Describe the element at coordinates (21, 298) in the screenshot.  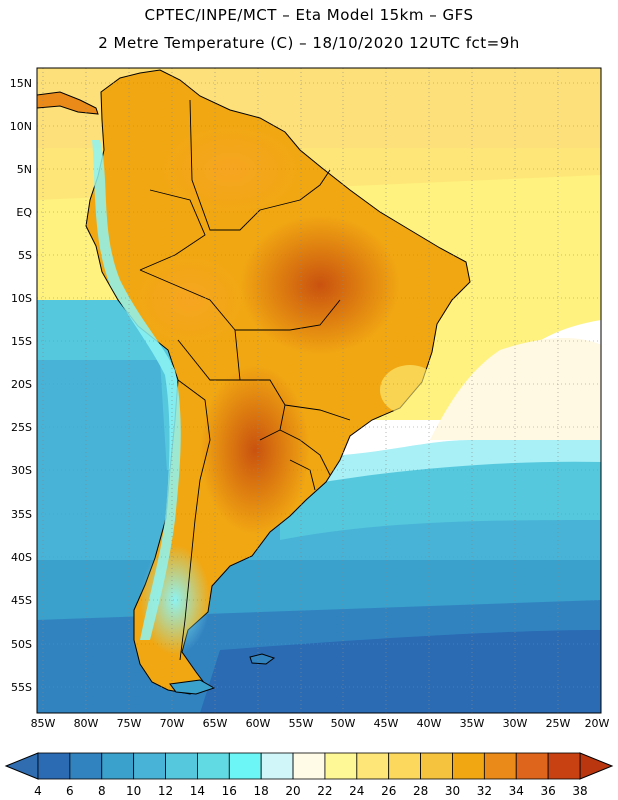
I see `lat-label: 10S` at that location.